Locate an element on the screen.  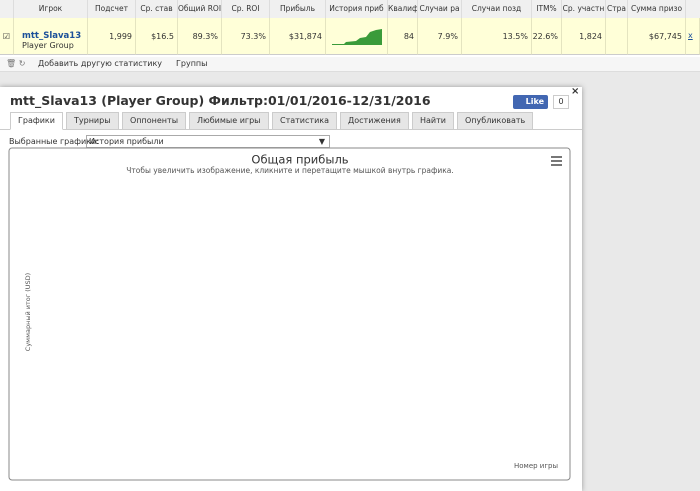
cell-value: $16.5 is located at coordinates (162, 36).